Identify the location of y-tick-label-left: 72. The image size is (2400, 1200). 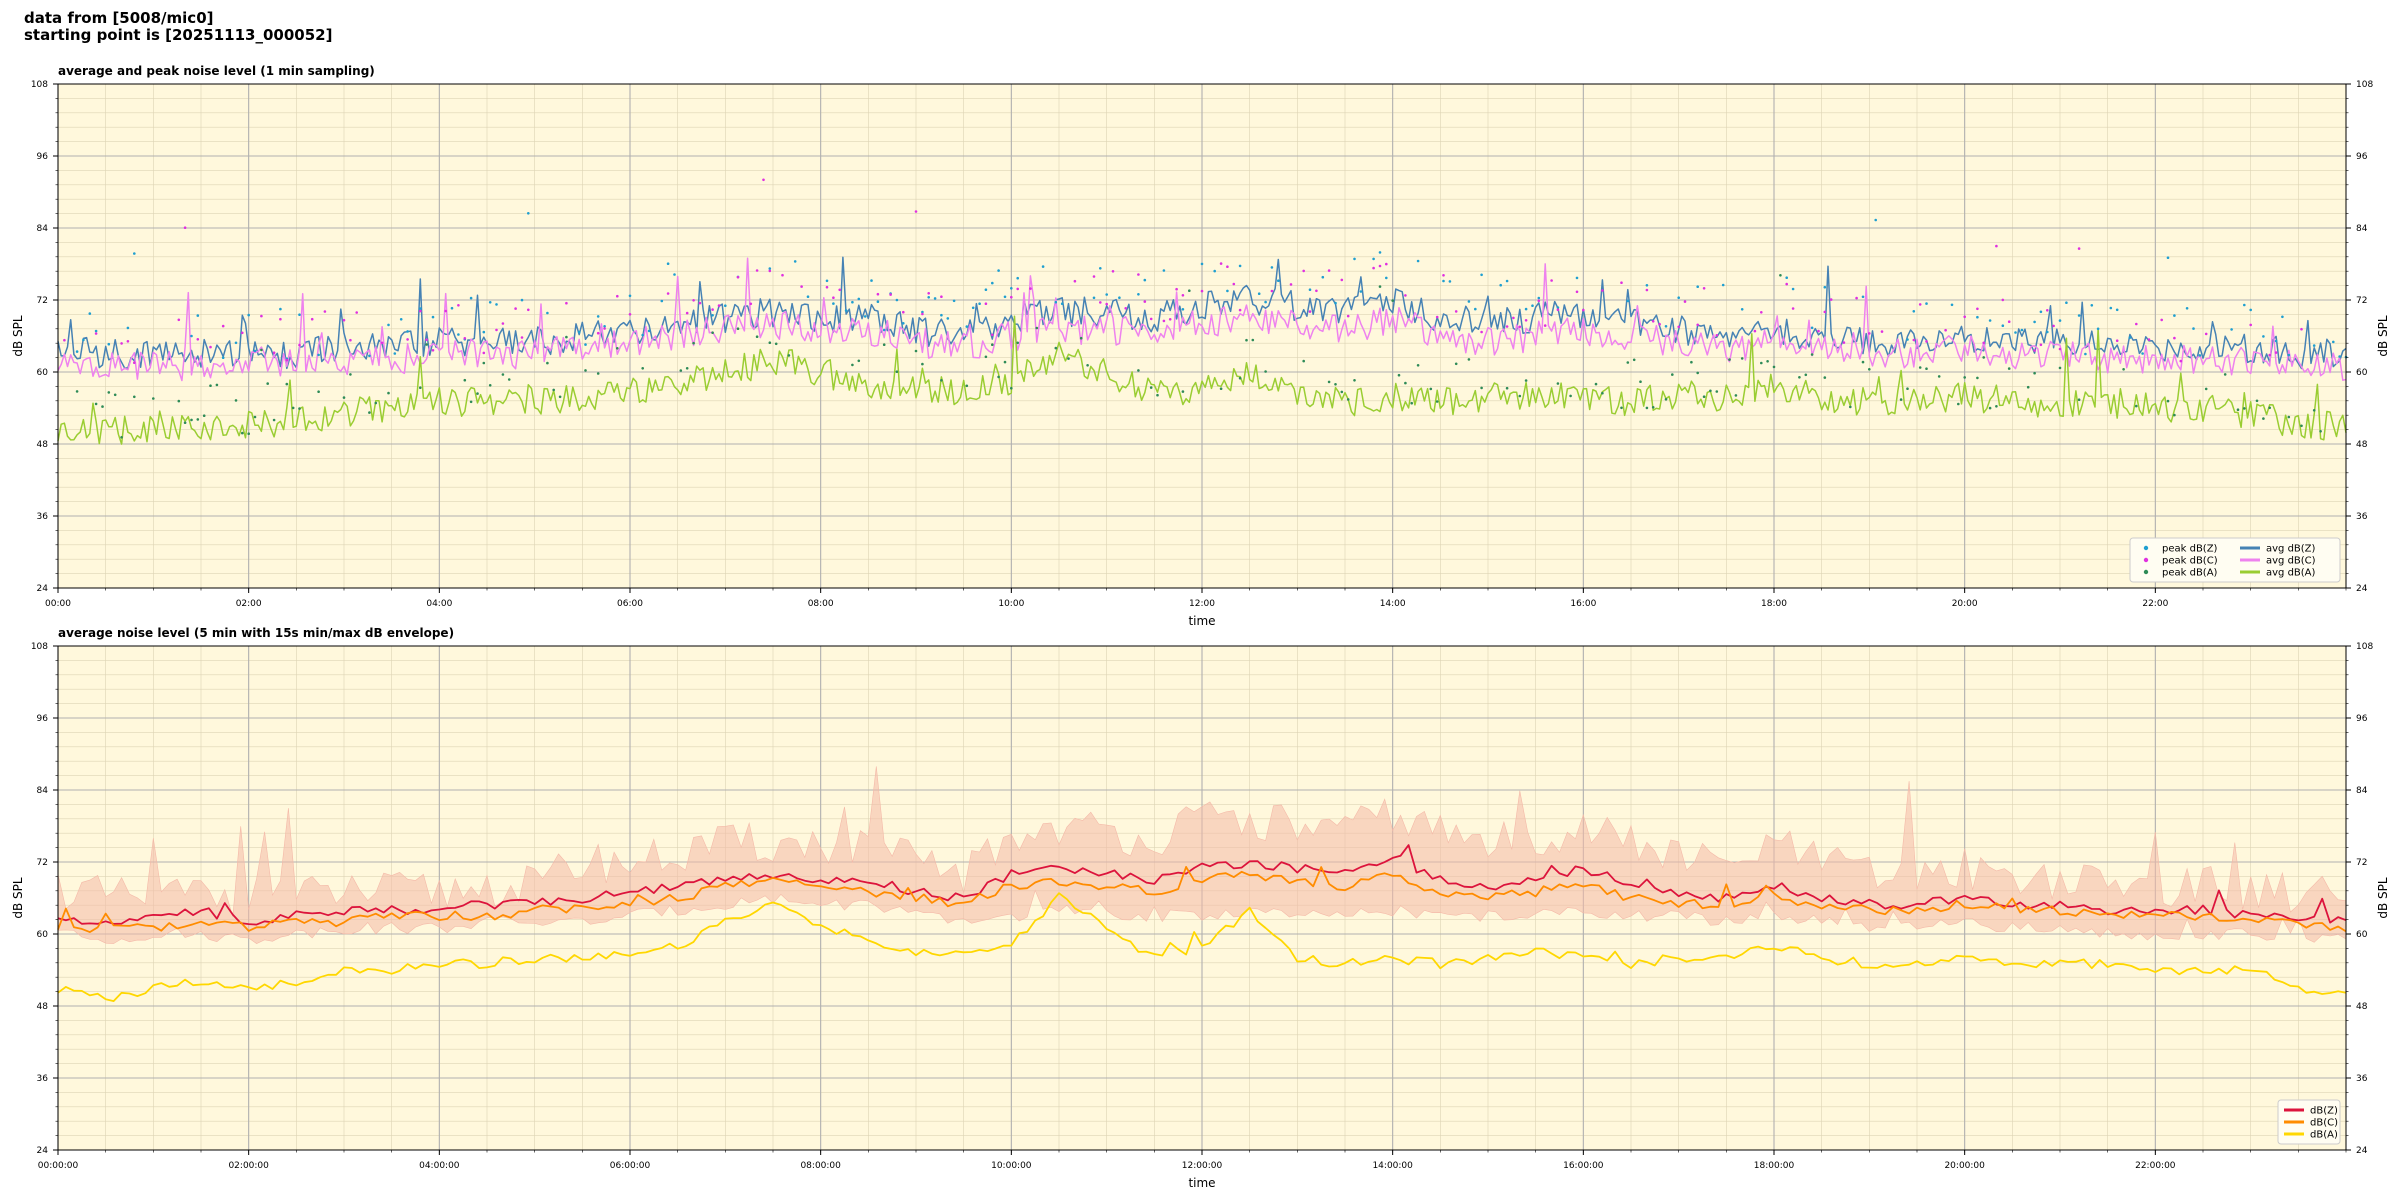
(42, 301).